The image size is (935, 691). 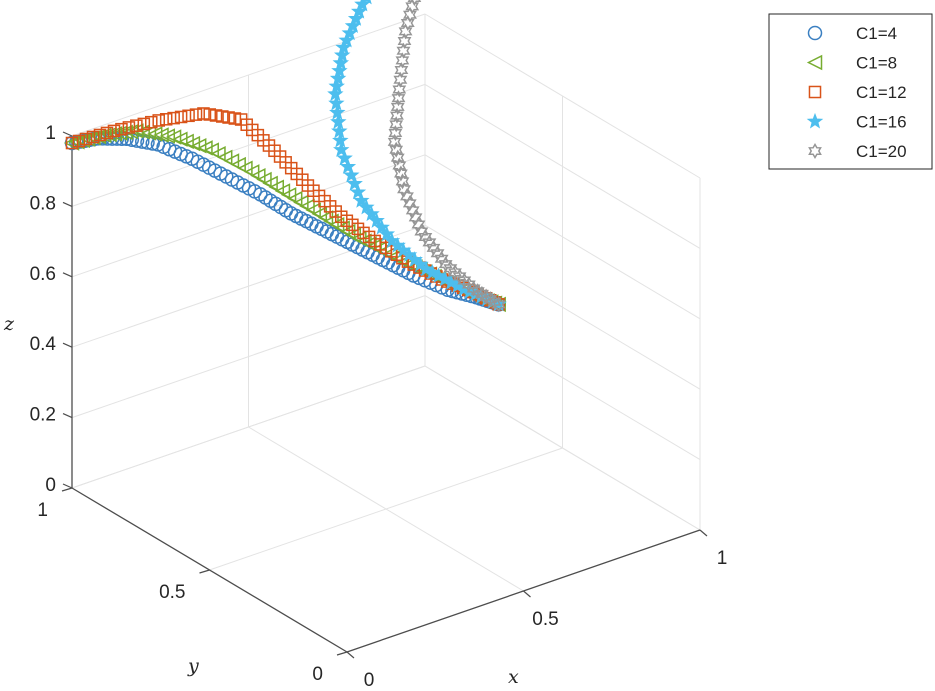 What do you see at coordinates (369, 680) in the screenshot?
I see `x-tick-label: 0` at bounding box center [369, 680].